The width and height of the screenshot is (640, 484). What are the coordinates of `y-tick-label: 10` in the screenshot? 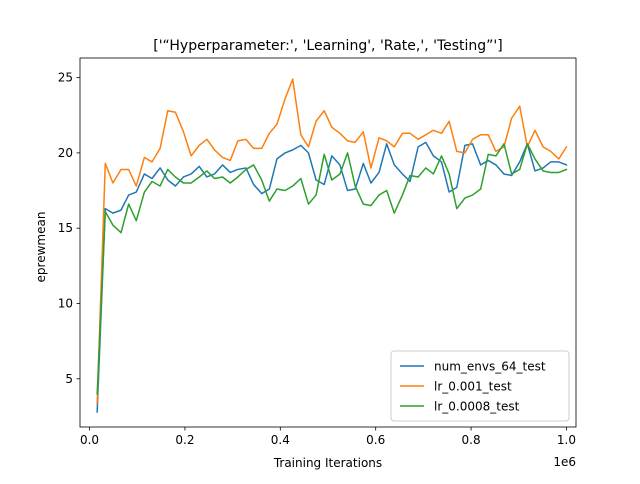 It's located at (65, 303).